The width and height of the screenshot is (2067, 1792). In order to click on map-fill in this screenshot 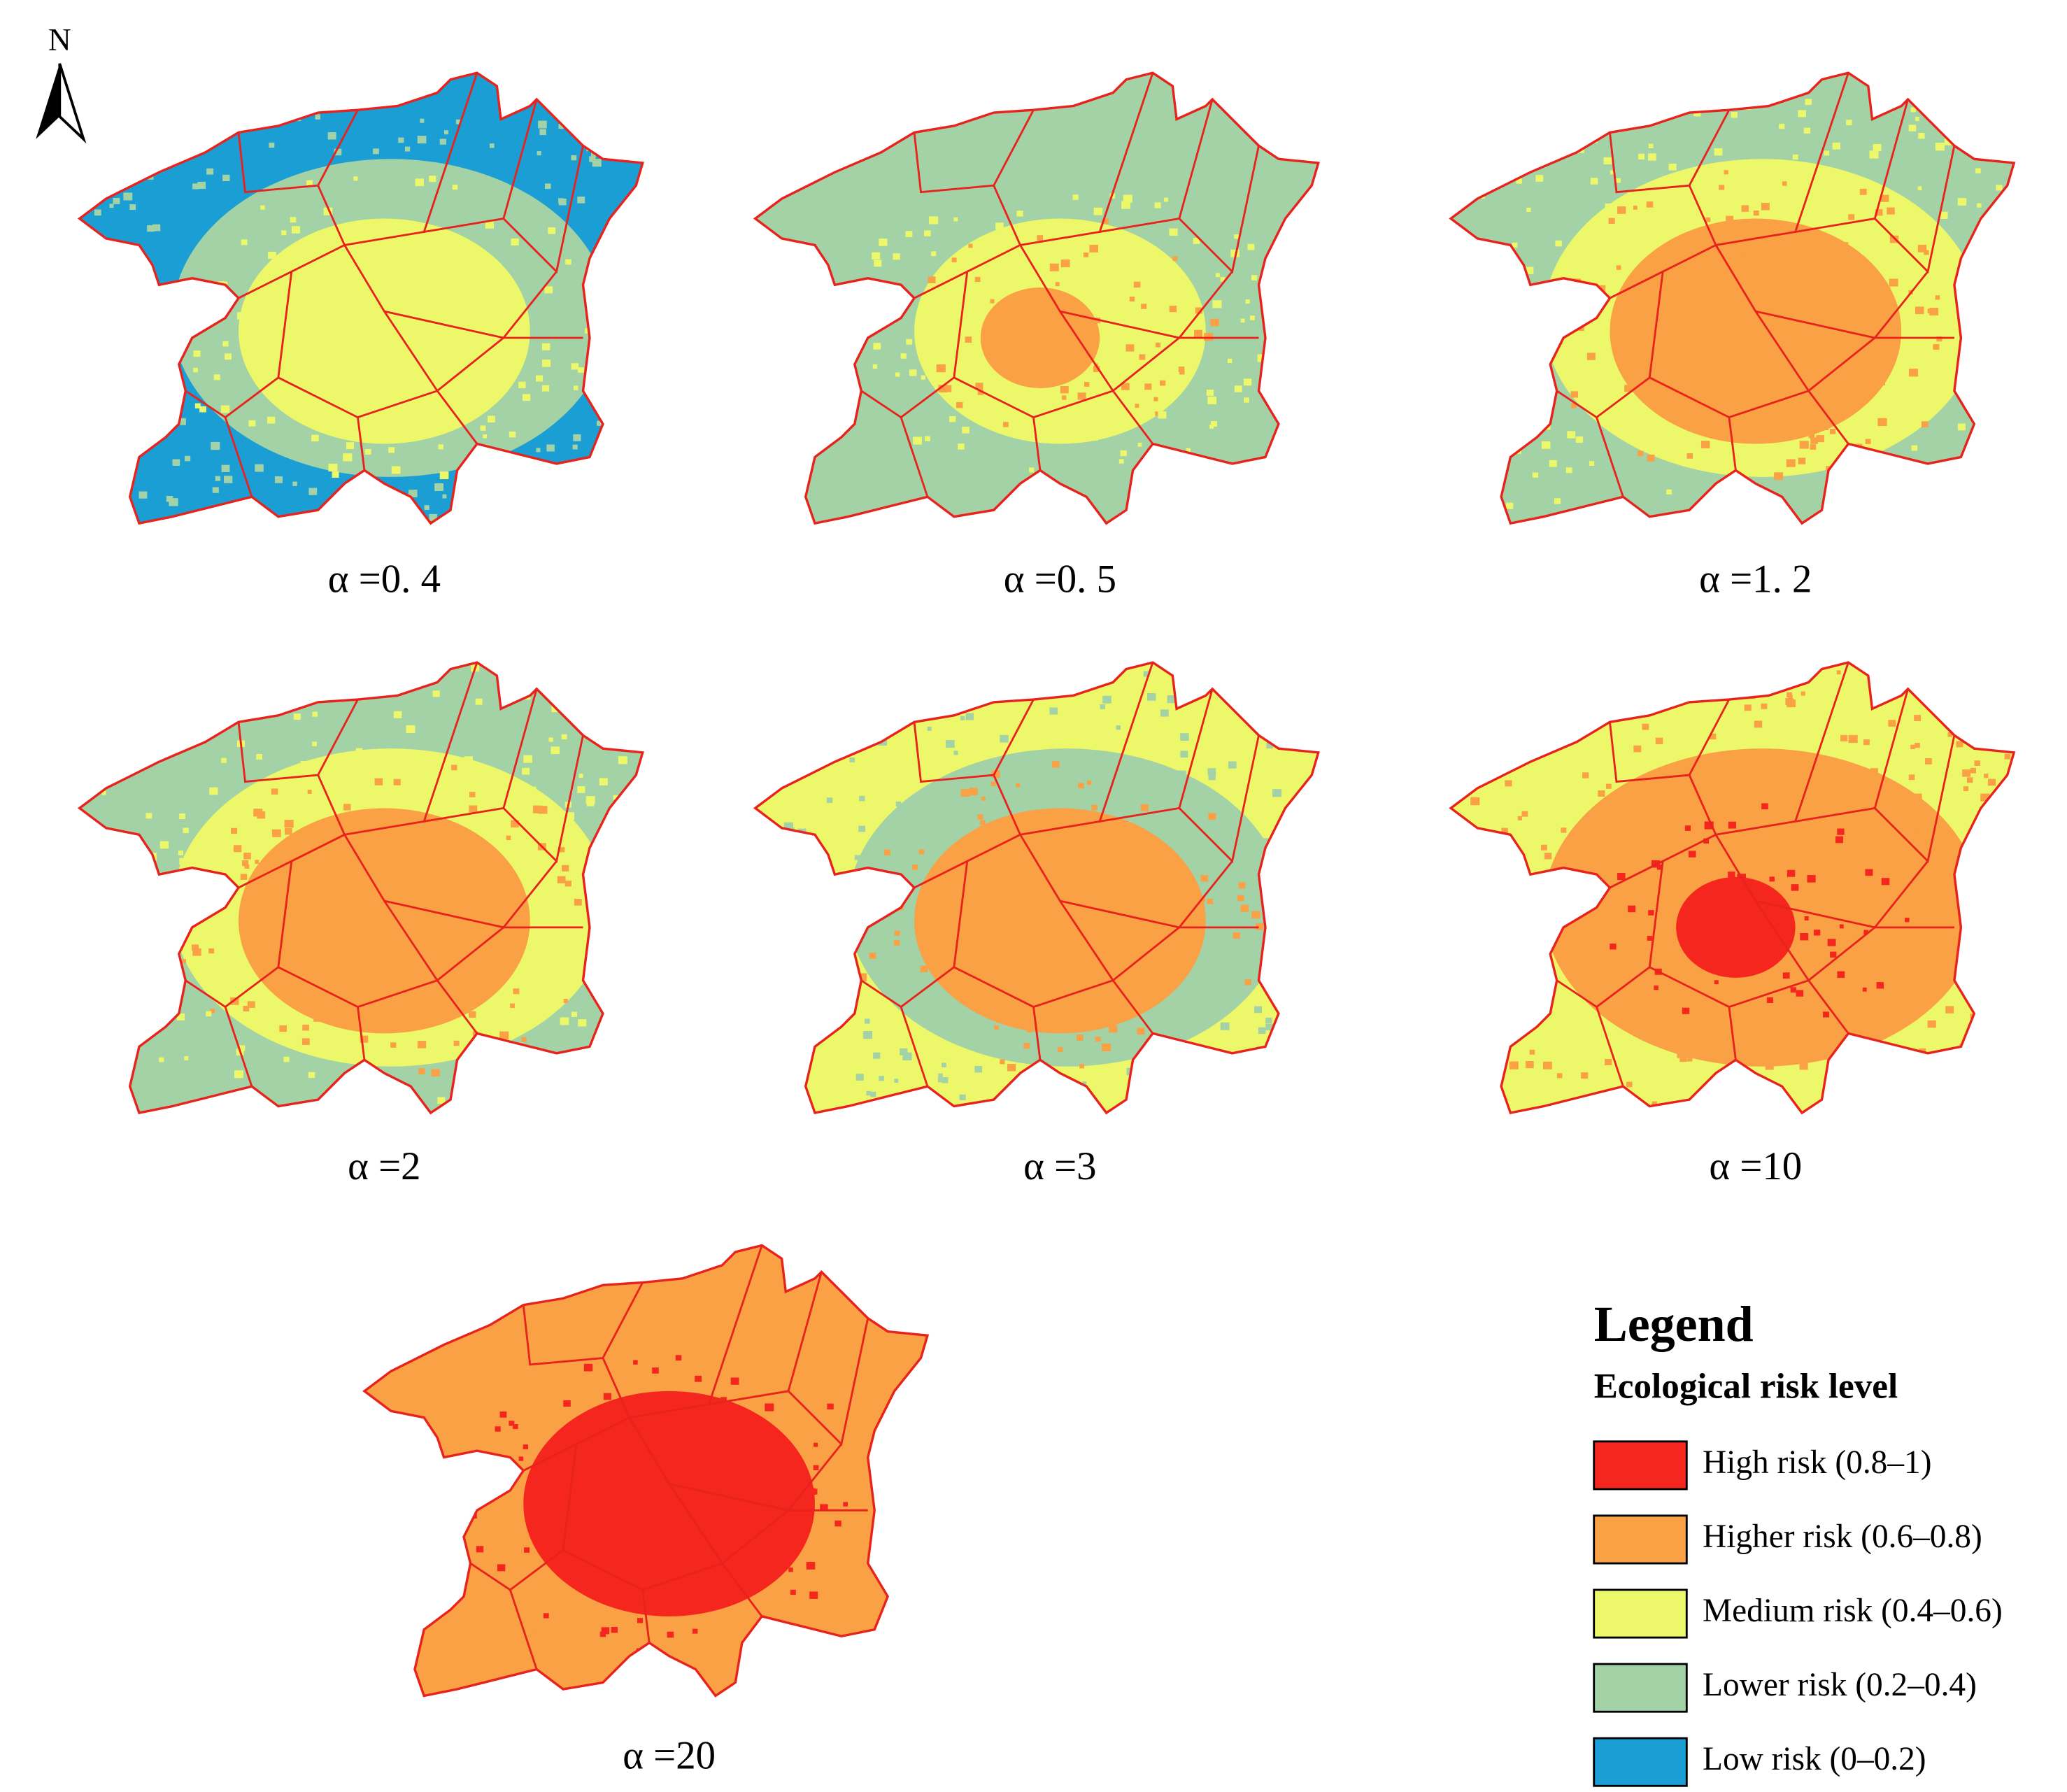, I will do `click(361, 888)`.